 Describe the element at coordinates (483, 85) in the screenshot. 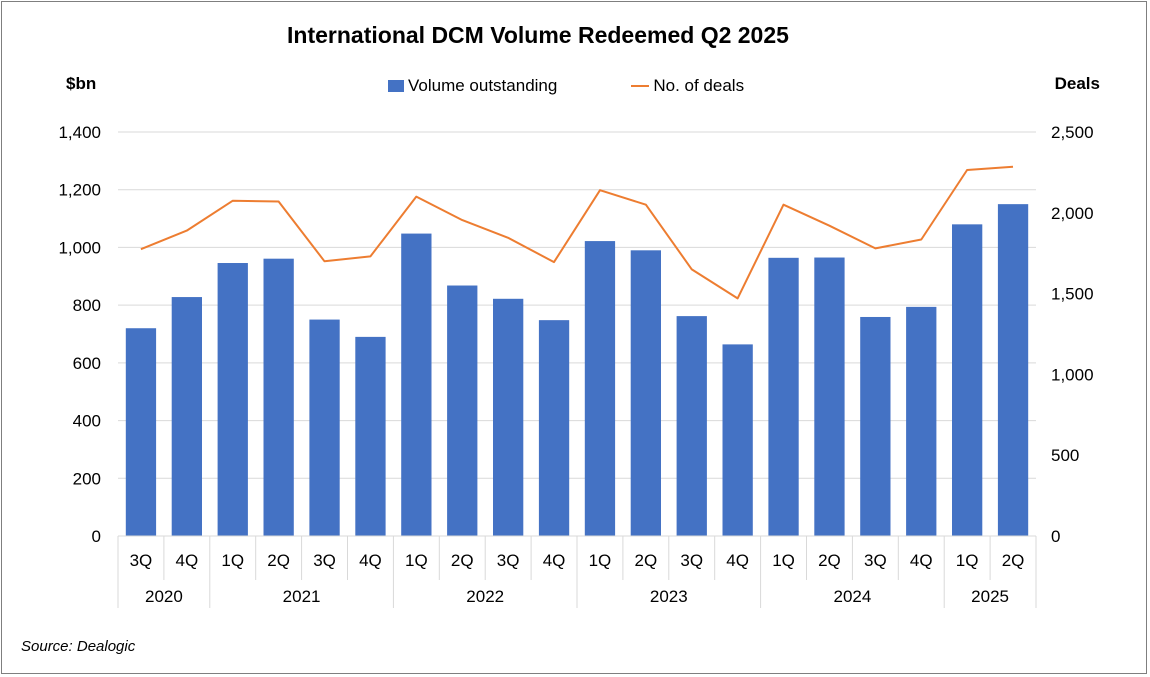

I see `legend-label-volume: Volume outstanding` at that location.